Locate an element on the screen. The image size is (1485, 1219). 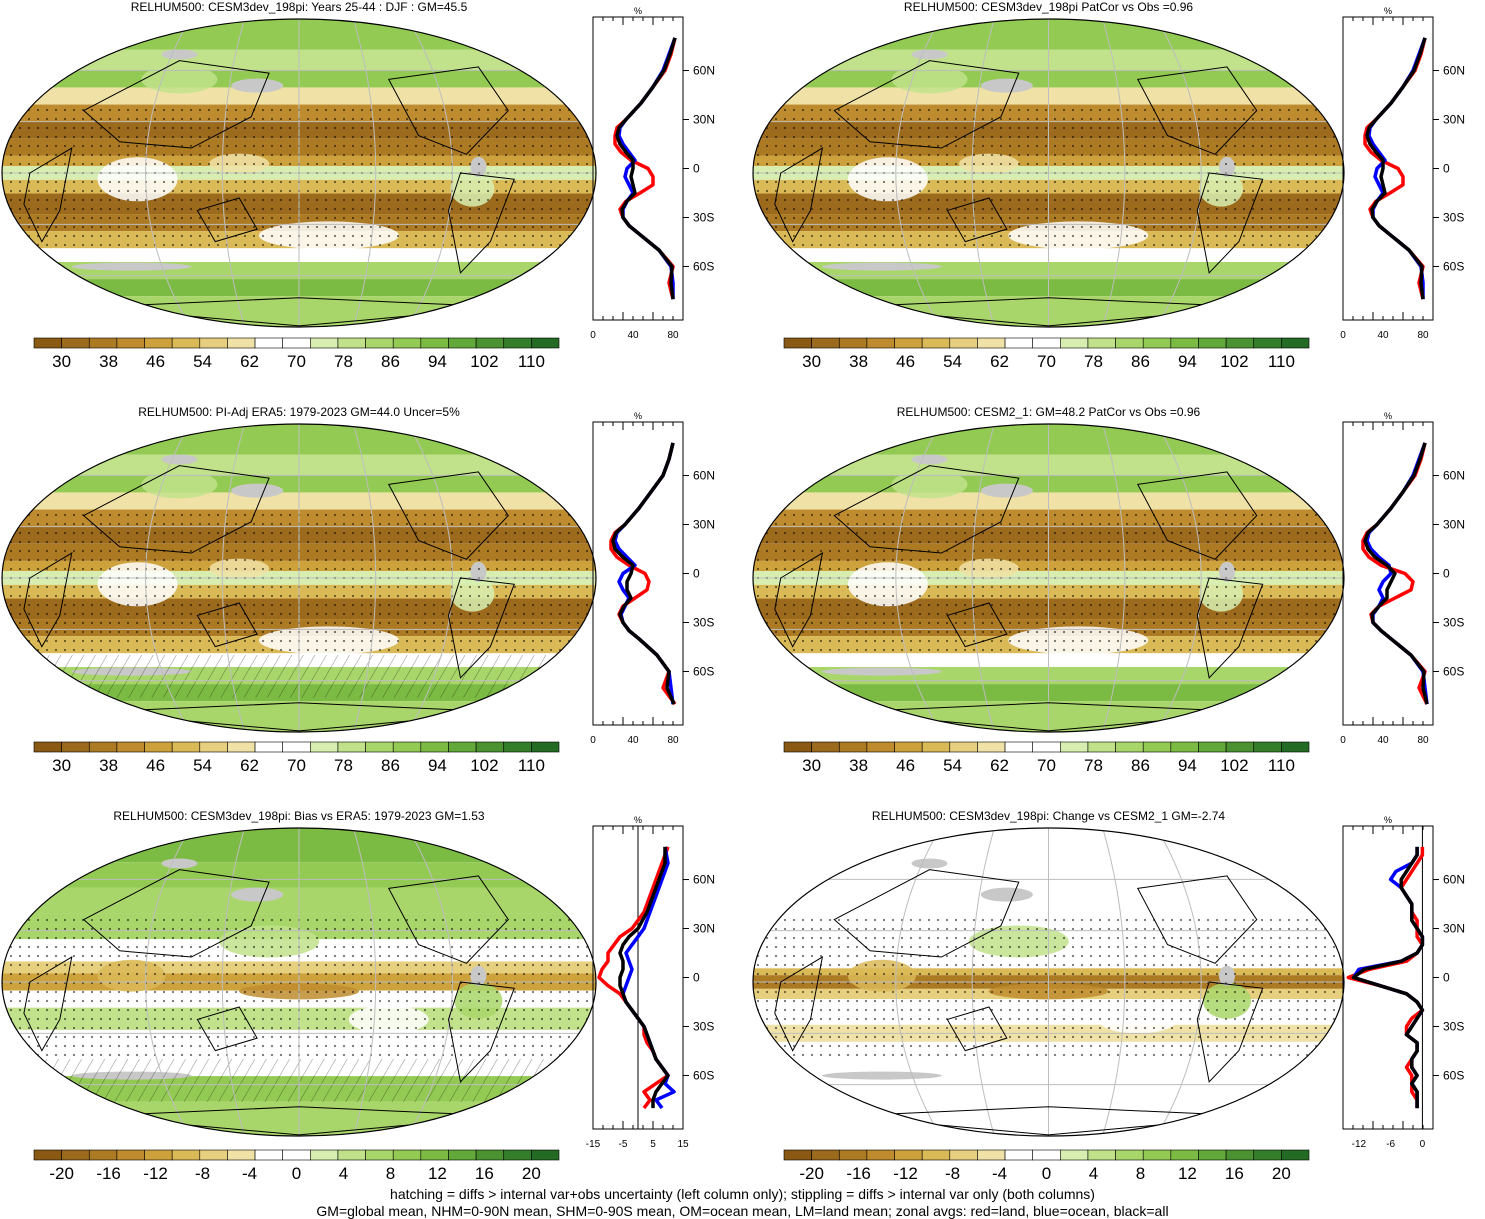
colorbar-tick-label: 54 is located at coordinates (952, 765).